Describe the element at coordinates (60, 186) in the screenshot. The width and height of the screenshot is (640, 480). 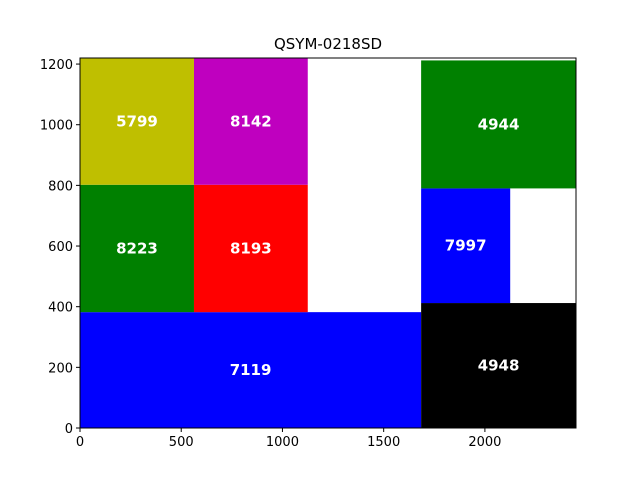
I see `y-tick-label: 800` at that location.